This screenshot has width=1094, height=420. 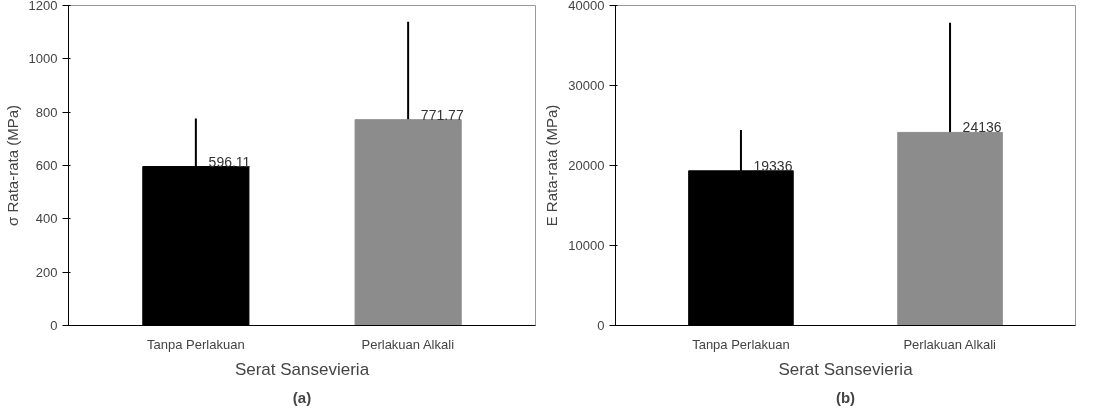 What do you see at coordinates (12, 165) in the screenshot?
I see `y-axis-title: σ Rata-rata (MPa)` at bounding box center [12, 165].